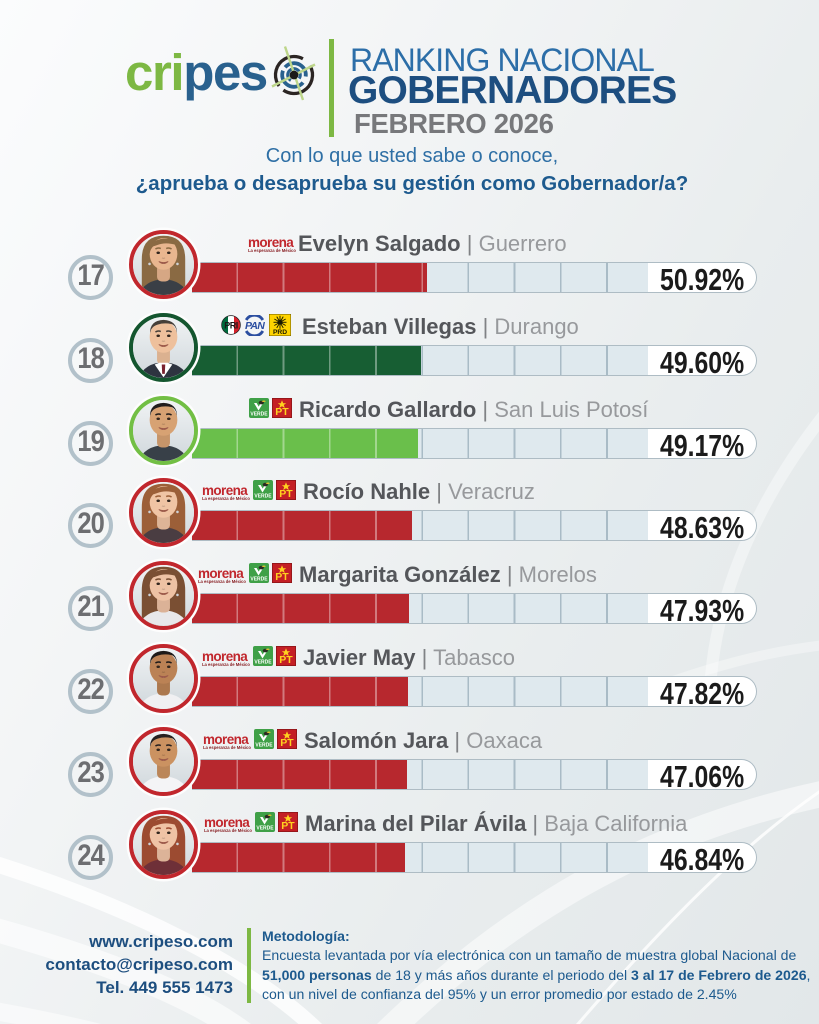  What do you see at coordinates (279, 332) in the screenshot?
I see `svg-text: PRD` at bounding box center [279, 332].